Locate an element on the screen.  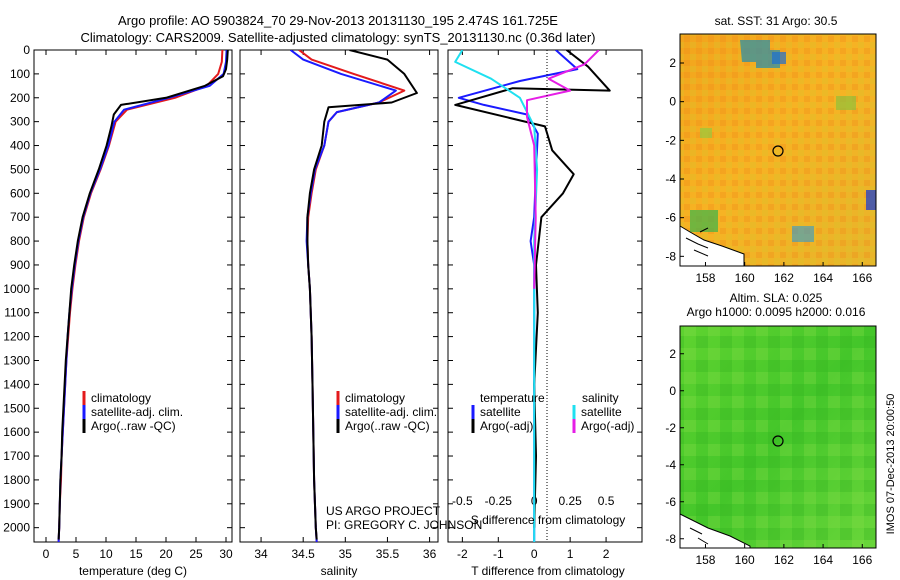
sla-map-frame is located at coordinates (778, 437).